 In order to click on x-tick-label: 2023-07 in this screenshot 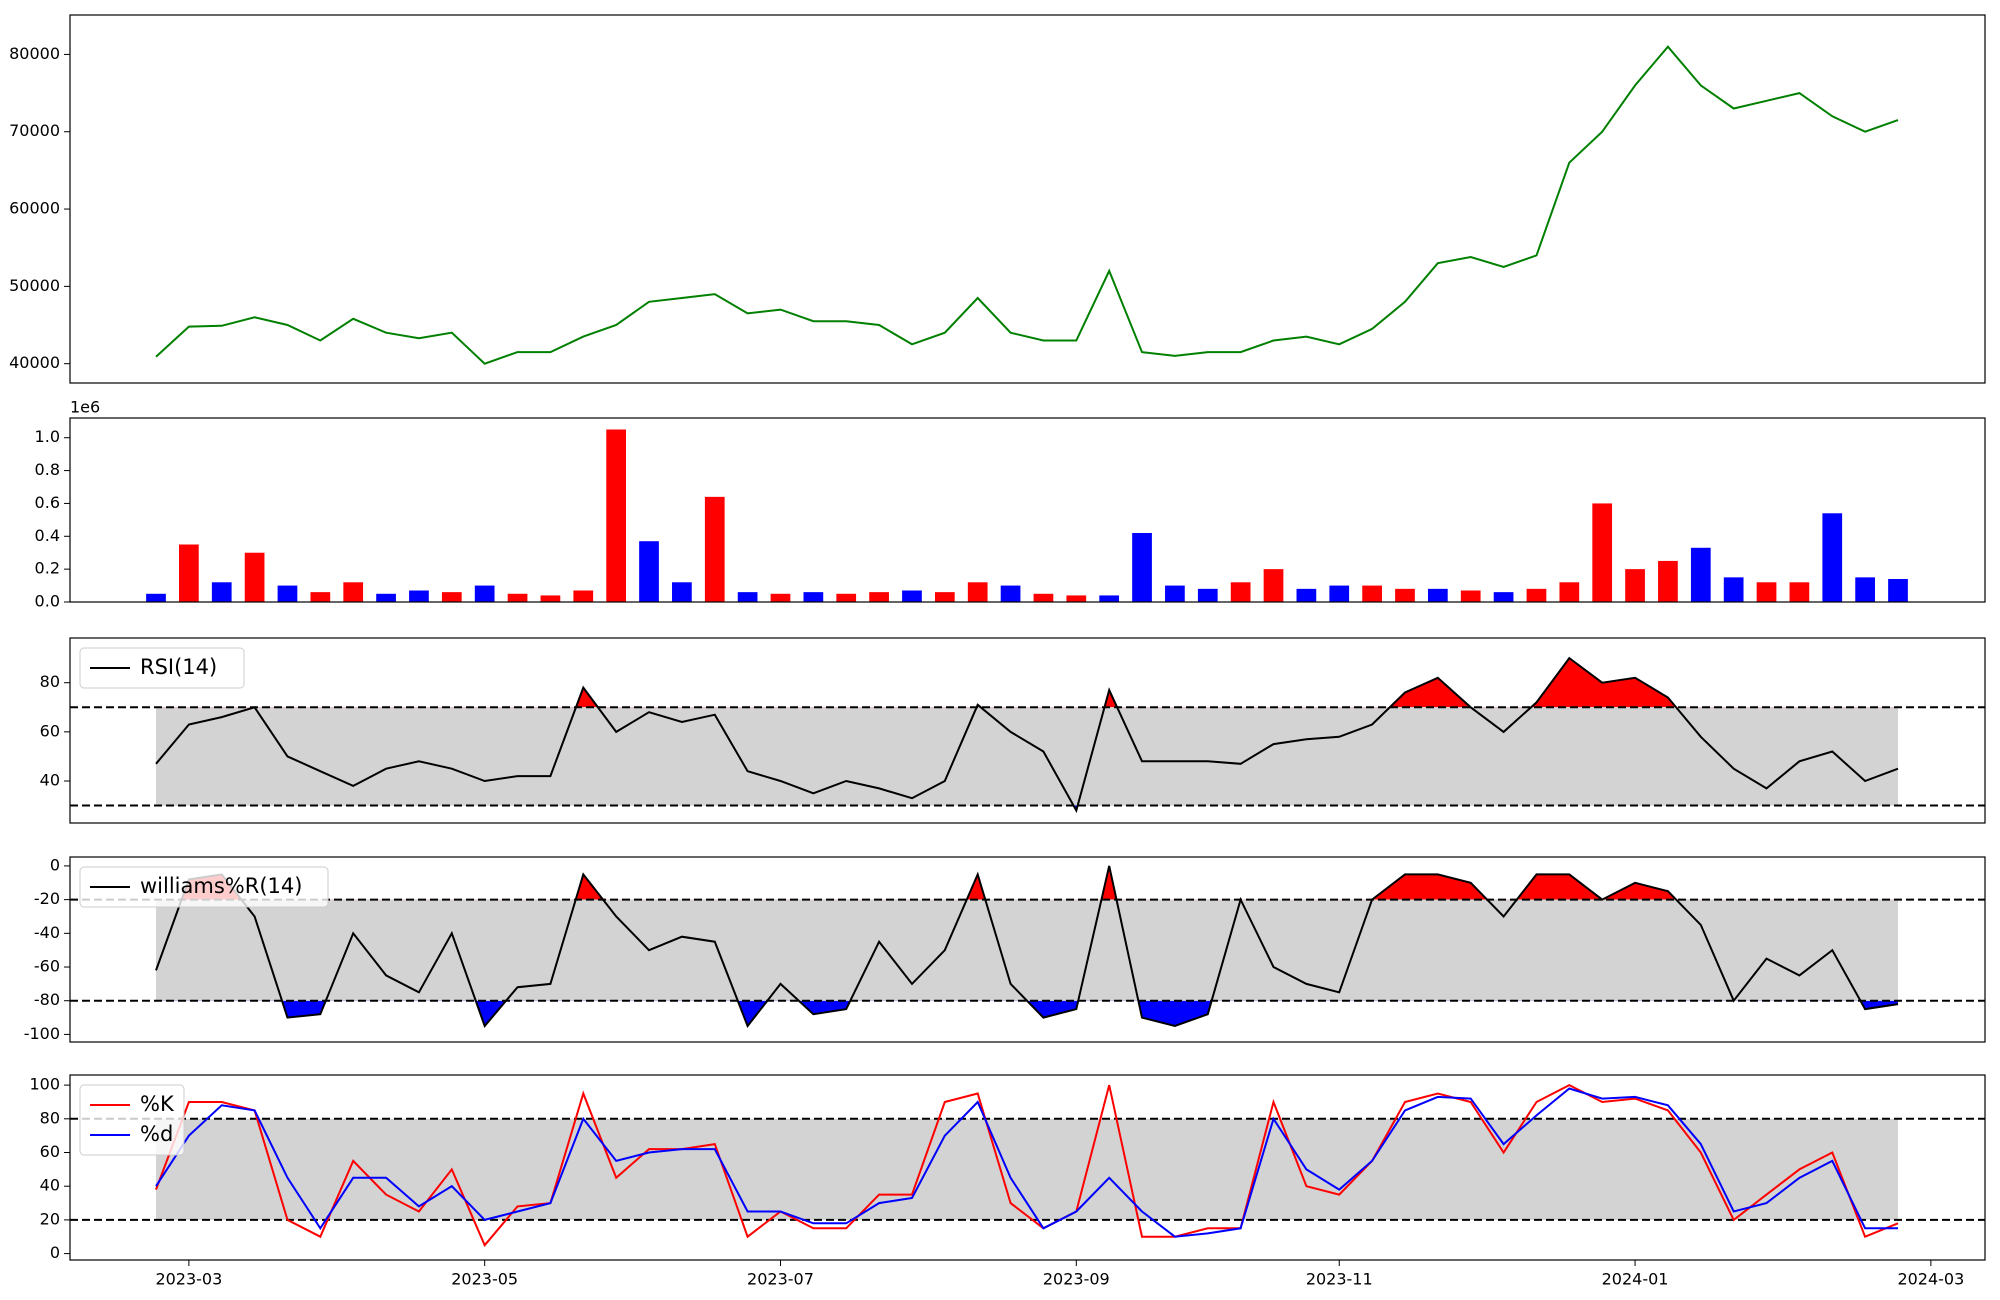, I will do `click(780, 1279)`.